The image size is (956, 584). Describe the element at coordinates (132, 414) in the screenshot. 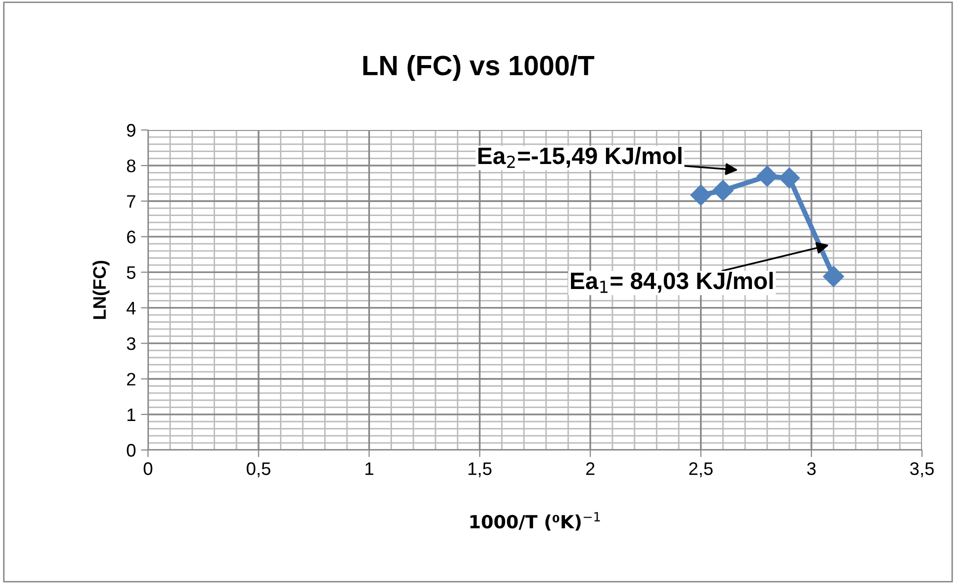

I see `y-tick-label: 1` at that location.